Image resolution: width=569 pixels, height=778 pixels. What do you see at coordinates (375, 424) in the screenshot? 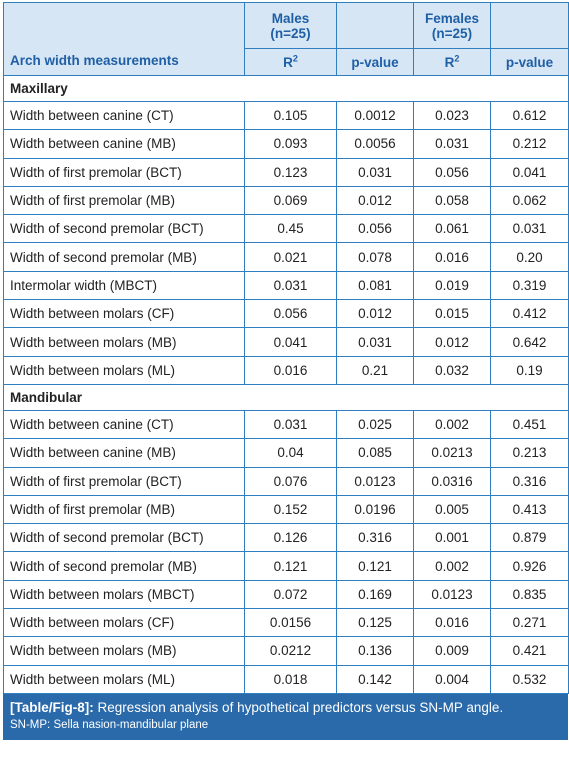
I see `males-pvalue-cell: 0.025` at bounding box center [375, 424].